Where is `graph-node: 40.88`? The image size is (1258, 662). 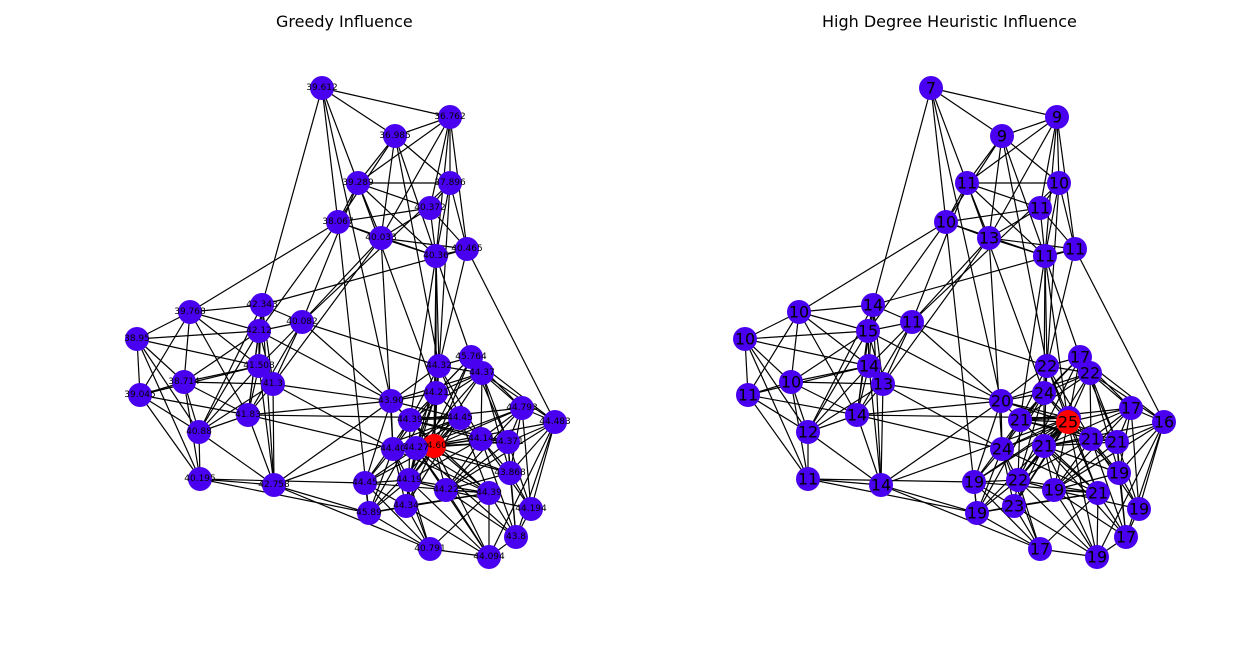
graph-node: 40.88 is located at coordinates (199, 432).